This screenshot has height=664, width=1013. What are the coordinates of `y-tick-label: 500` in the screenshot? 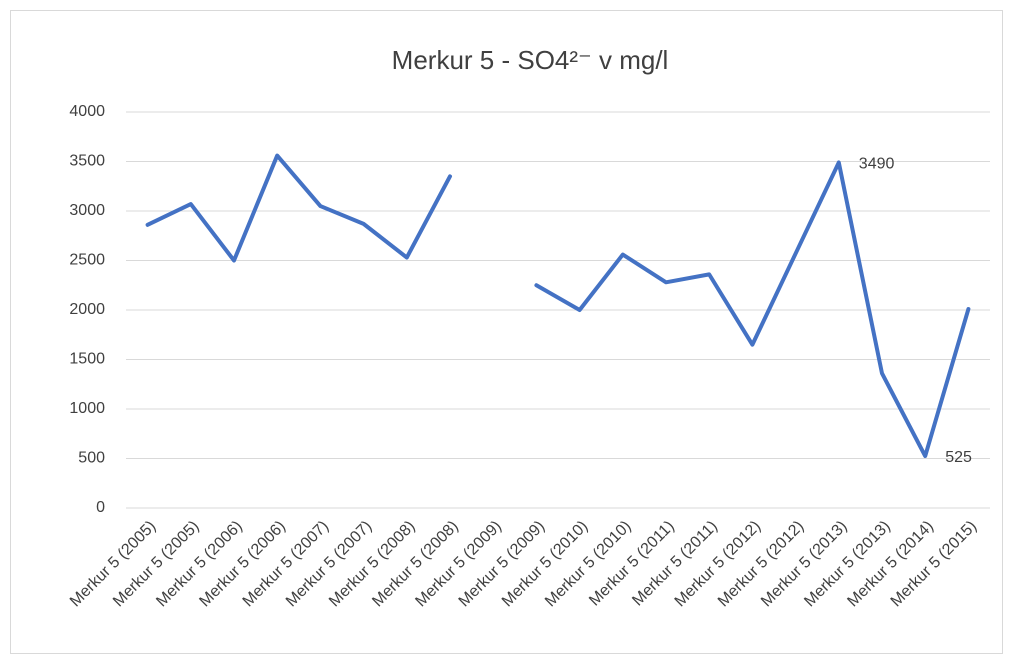 It's located at (91, 458).